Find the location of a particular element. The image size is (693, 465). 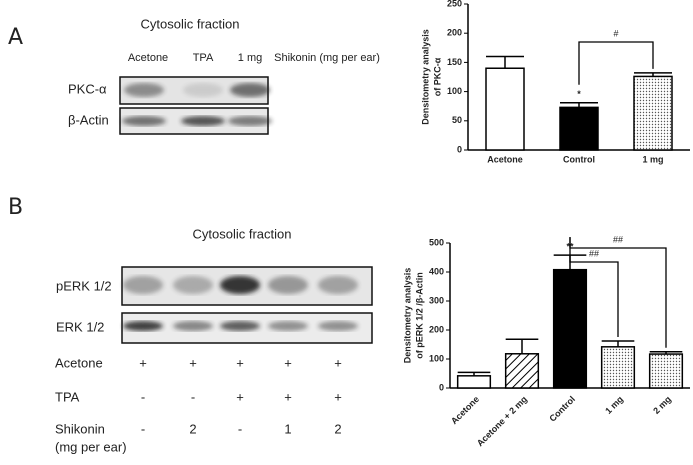

y-tick-label: 500 is located at coordinates (436, 242).